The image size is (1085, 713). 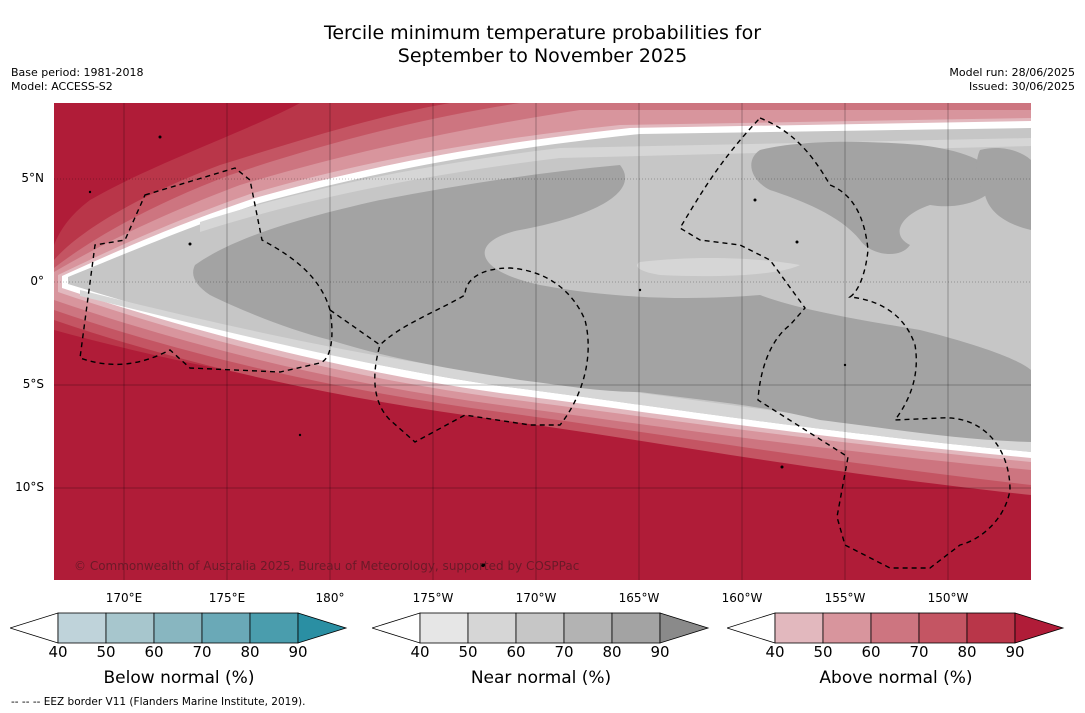 I want to click on below-normal-title: Below normal (%), so click(x=179, y=678).